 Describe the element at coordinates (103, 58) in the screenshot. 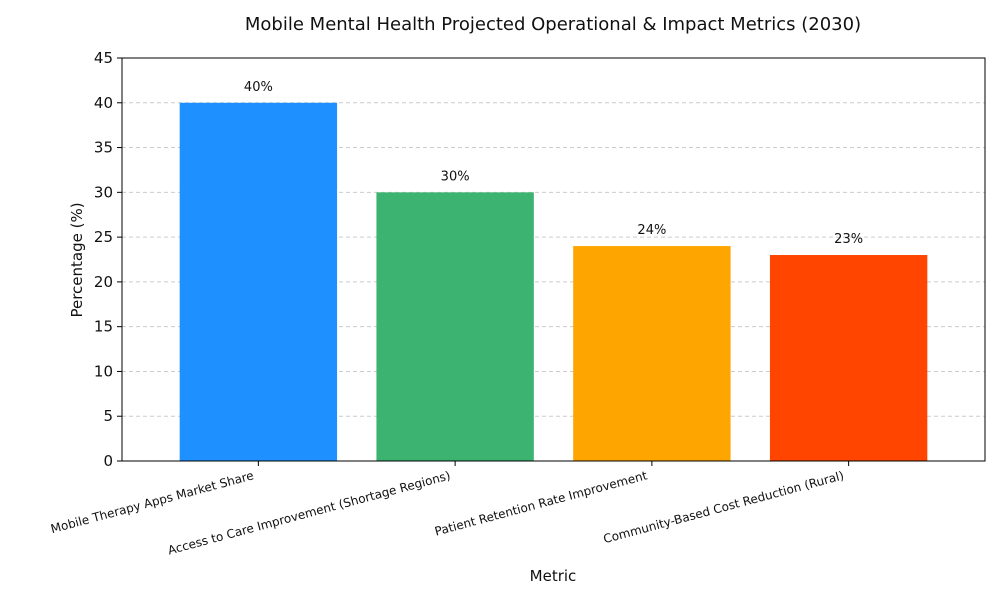

I see `y-tick-label: 45` at that location.